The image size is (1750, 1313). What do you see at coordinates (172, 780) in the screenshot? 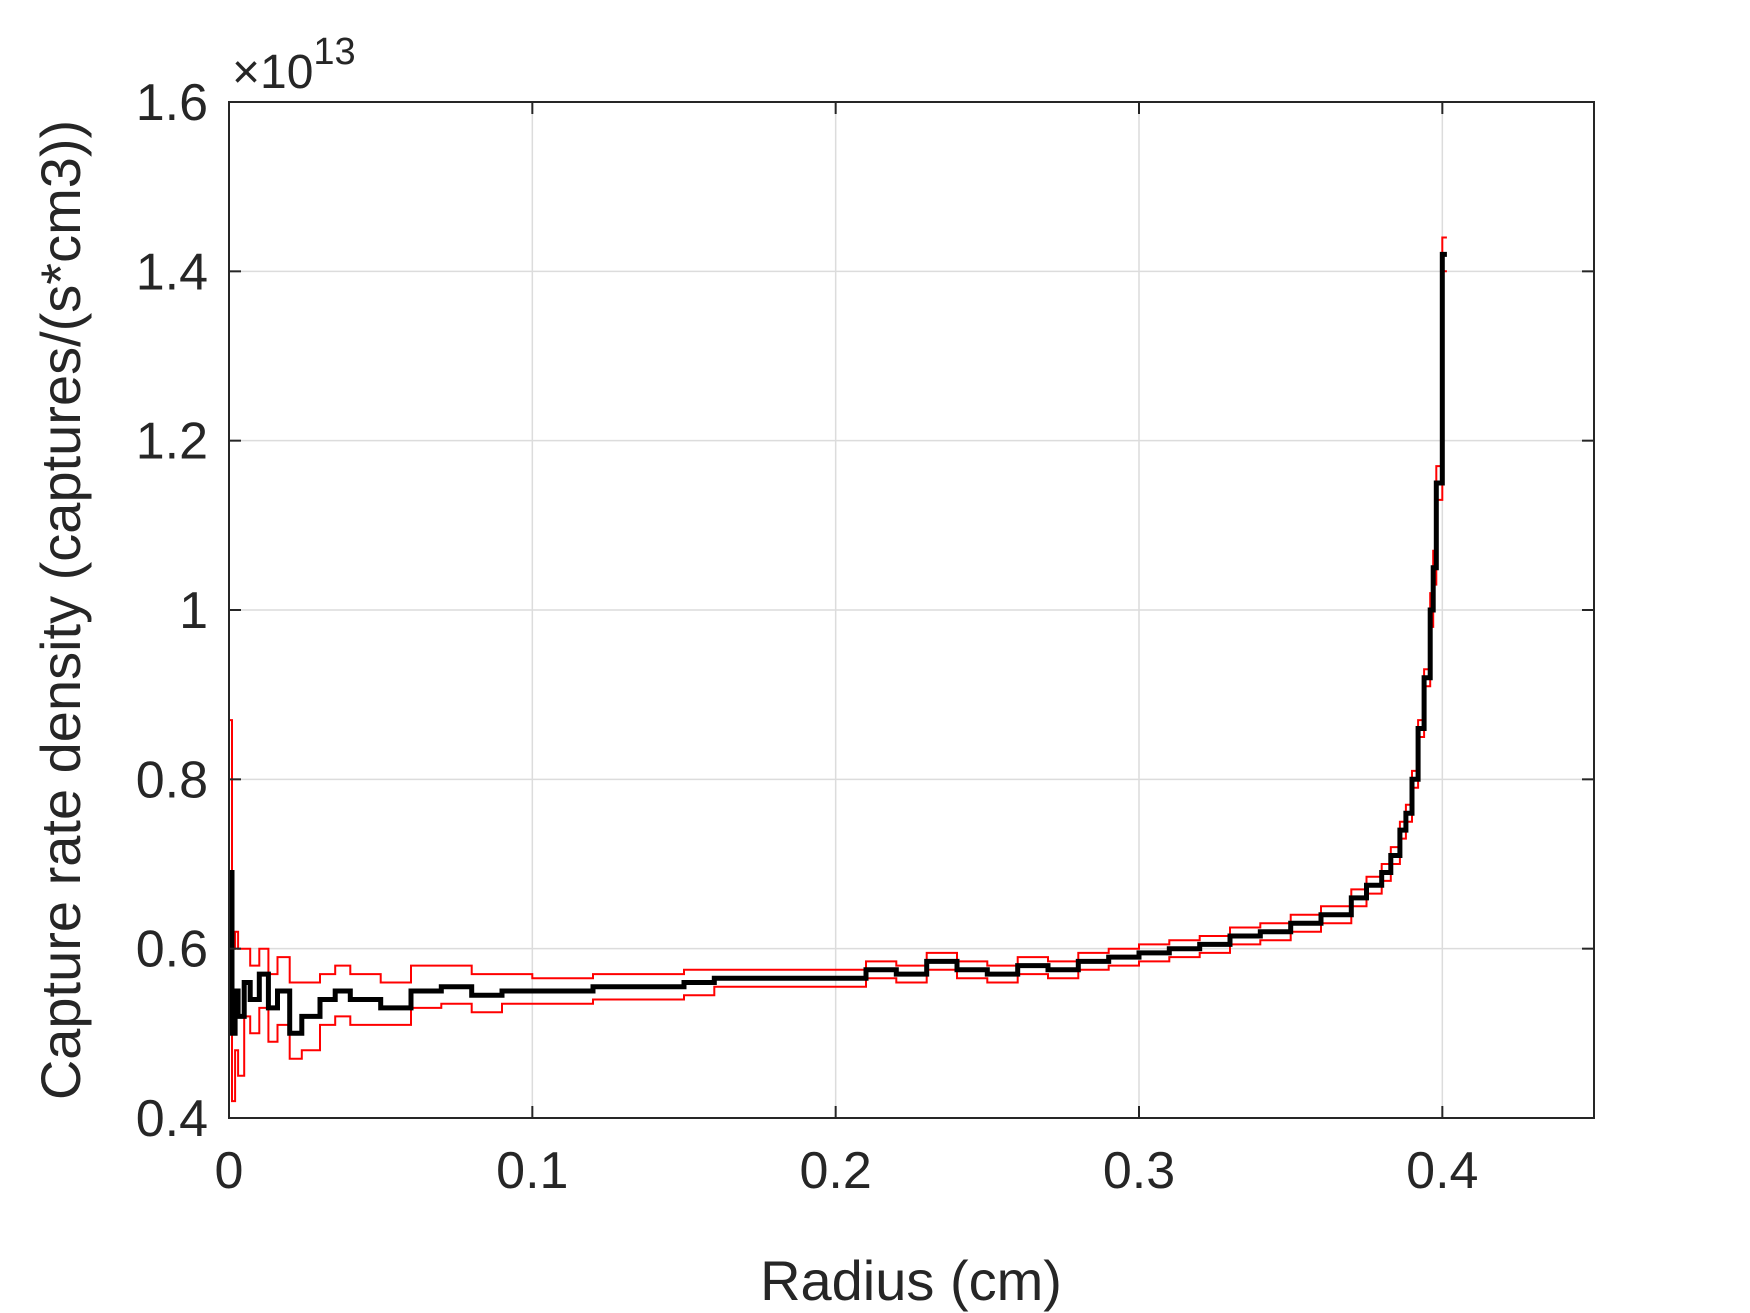
I see `y-tick-label: 0.8` at bounding box center [172, 780].